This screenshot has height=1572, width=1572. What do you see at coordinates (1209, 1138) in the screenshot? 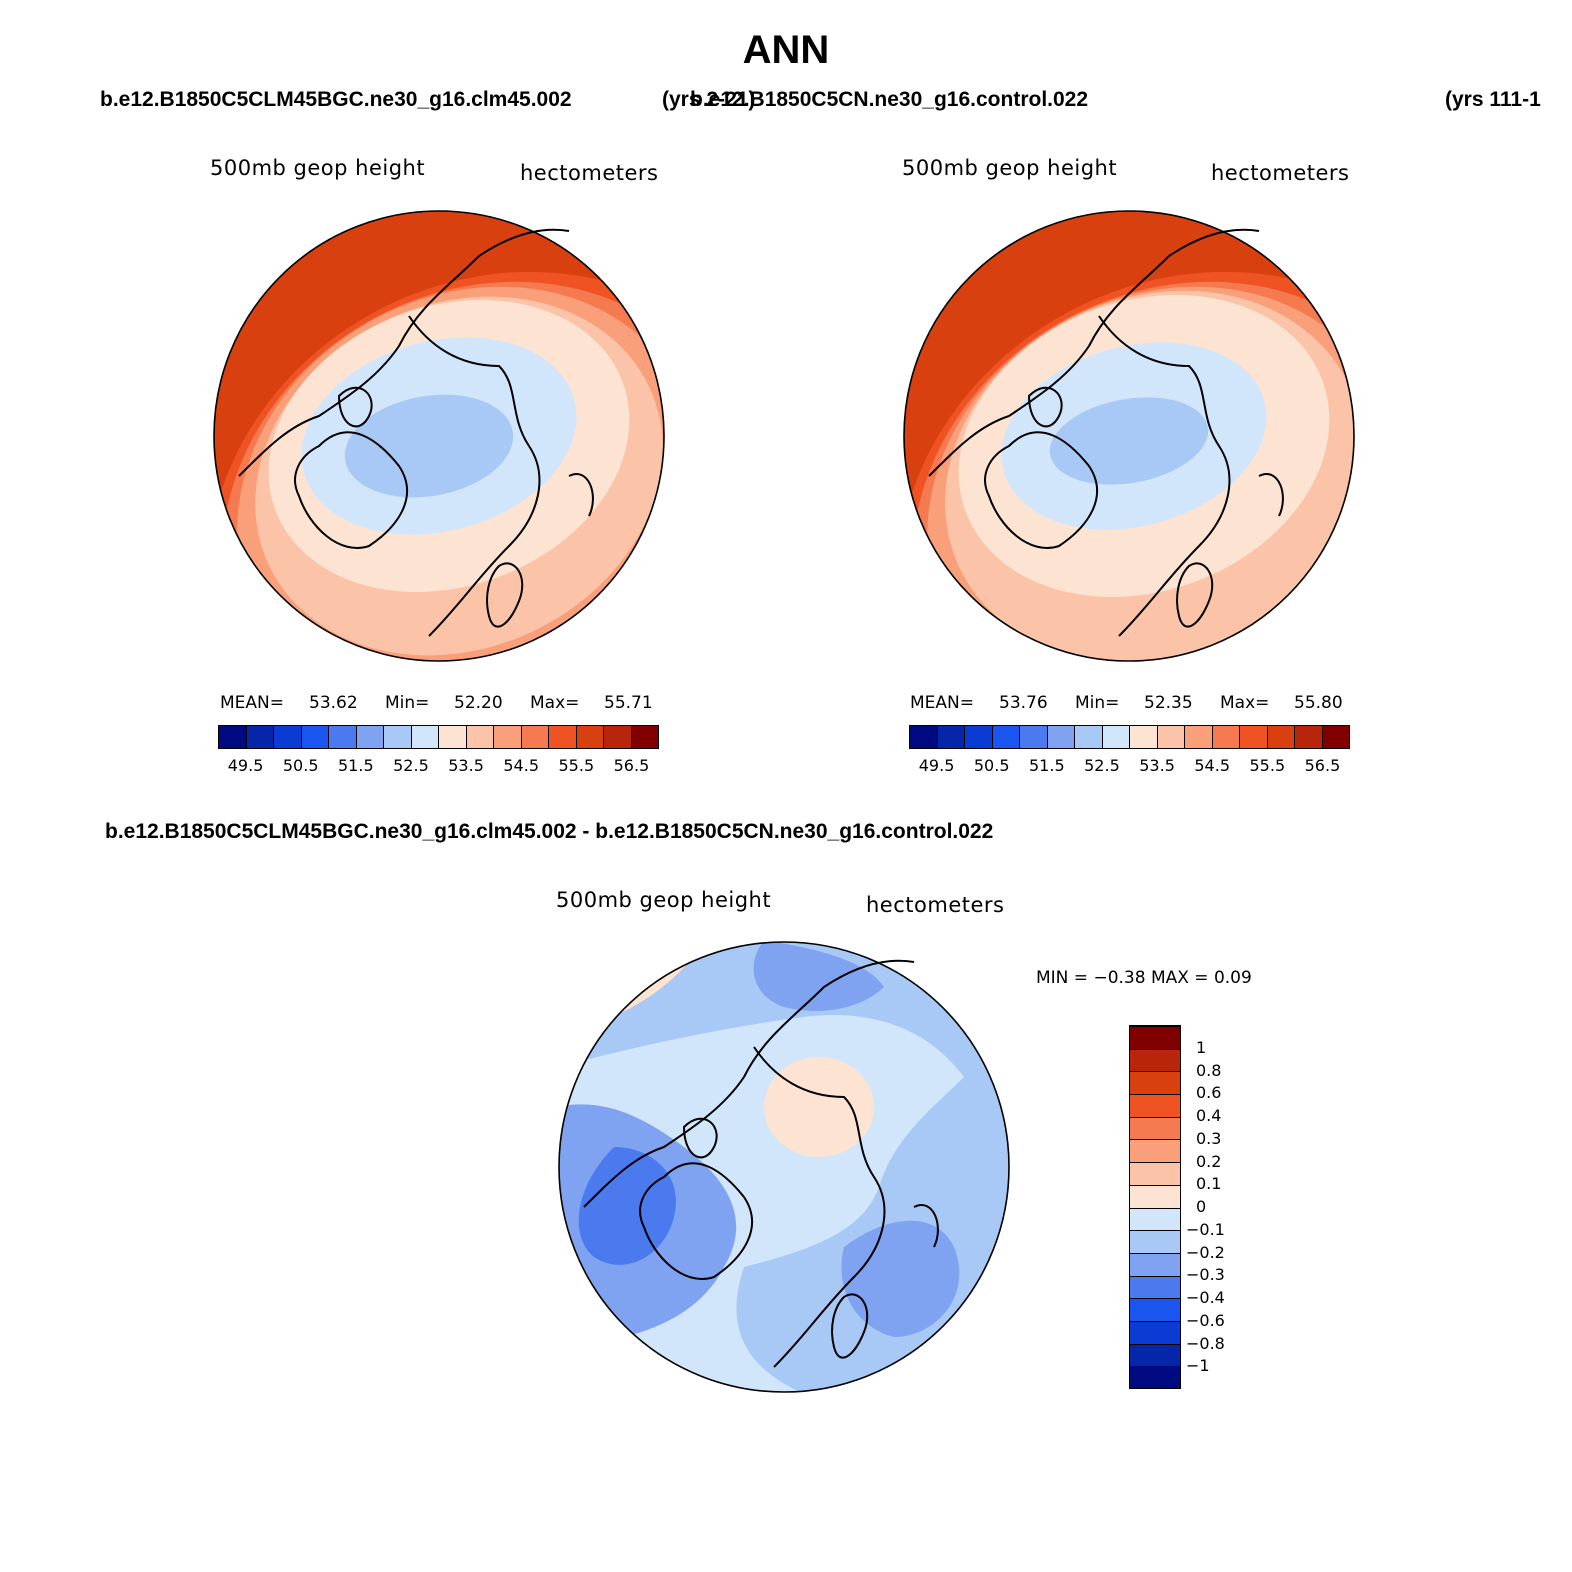
I see `colorbar-tick-label: 0.3` at bounding box center [1209, 1138].